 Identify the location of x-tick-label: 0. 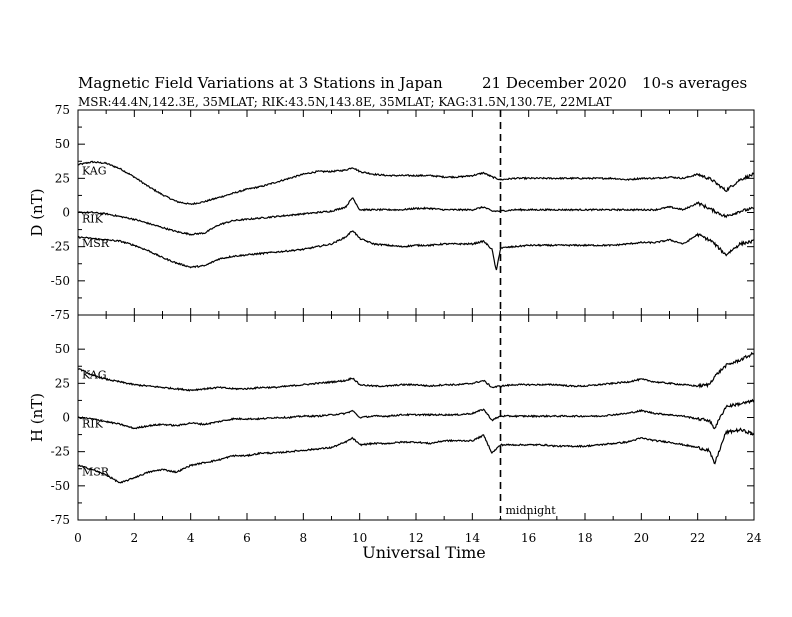
(78, 538).